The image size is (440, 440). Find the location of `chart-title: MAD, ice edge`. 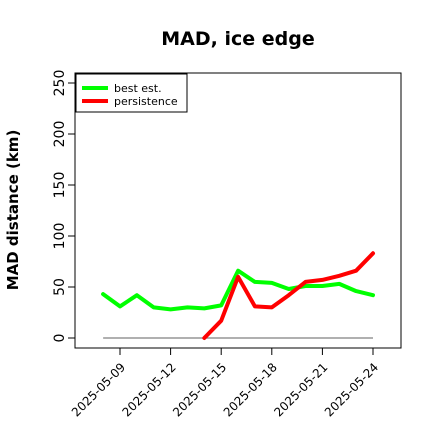

chart-title: MAD, ice edge is located at coordinates (237, 39).